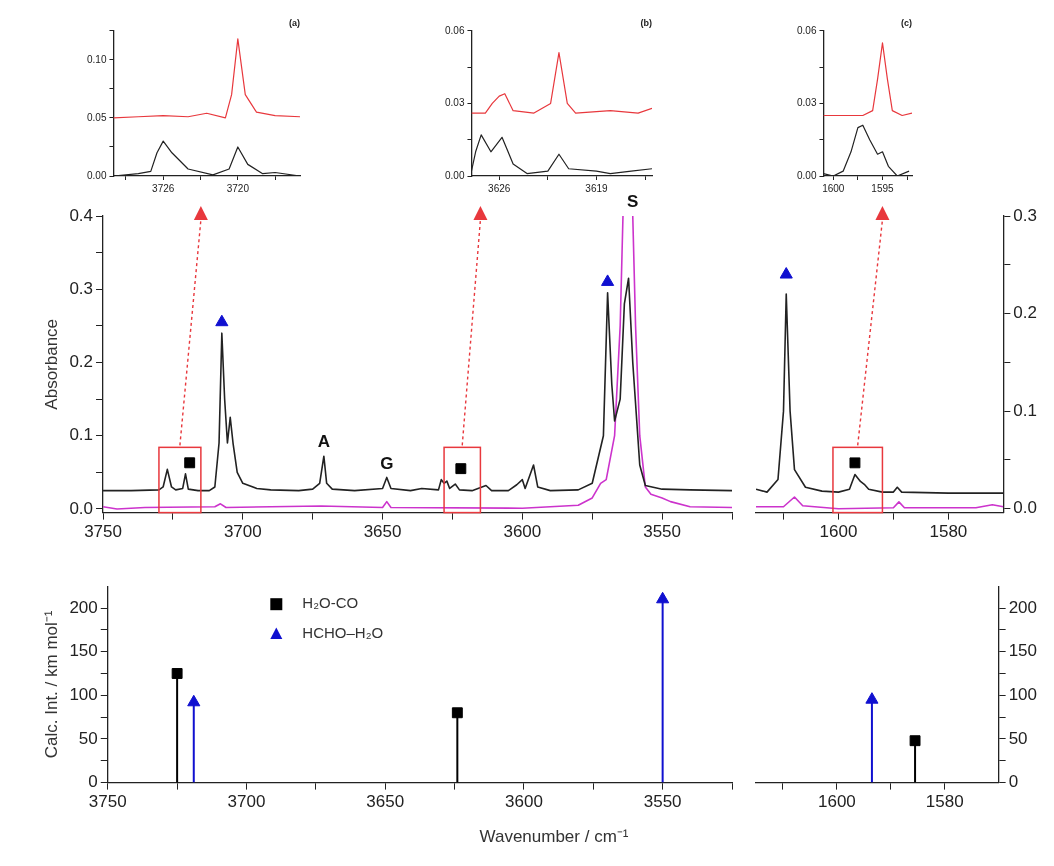  I want to click on legend-label: H₂O-CO, so click(330, 603).